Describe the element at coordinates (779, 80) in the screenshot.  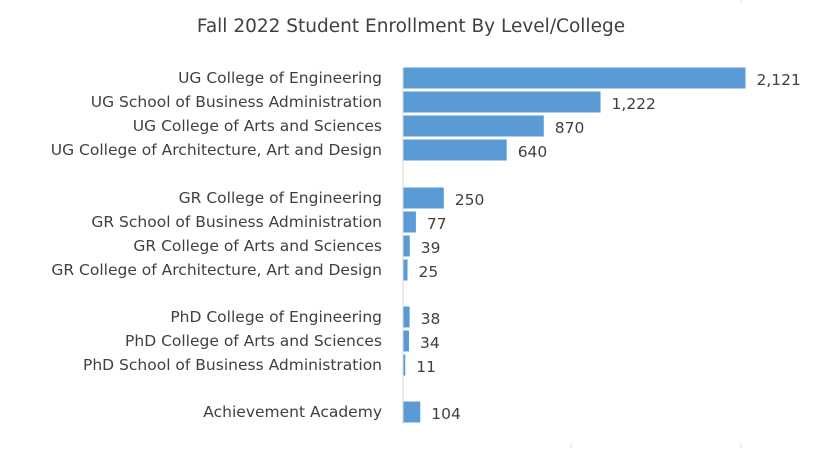
I see `data-label: 2,121` at that location.